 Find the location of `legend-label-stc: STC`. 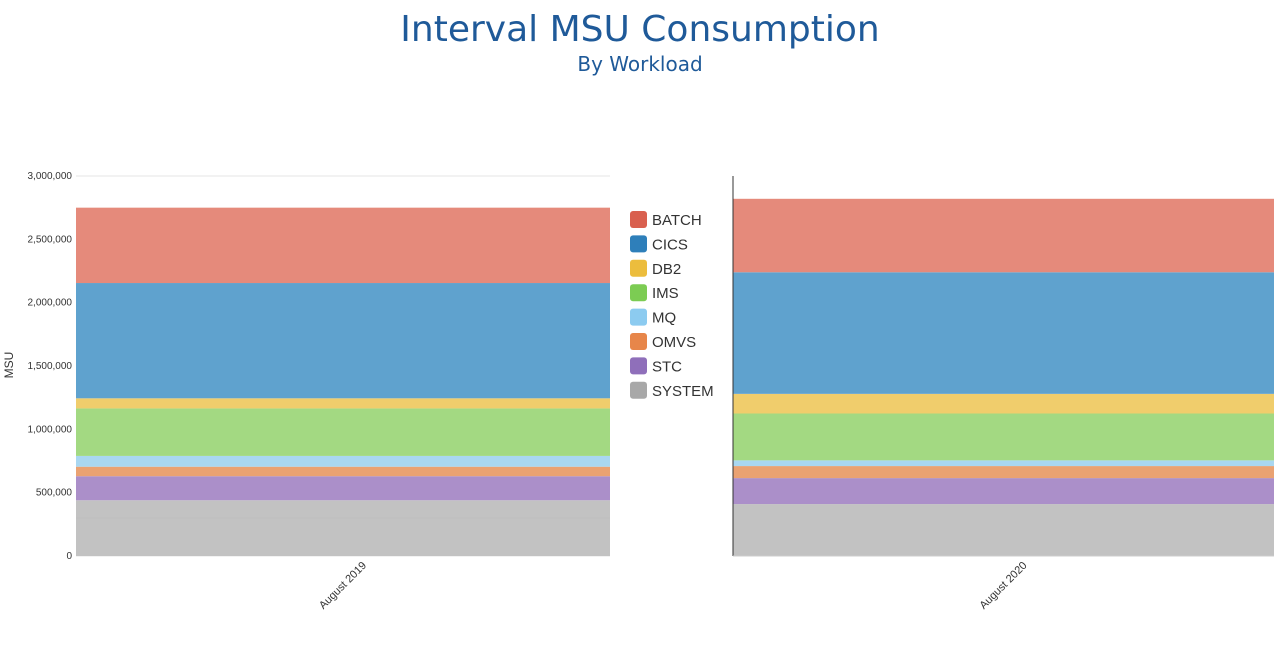

legend-label-stc: STC is located at coordinates (667, 366).